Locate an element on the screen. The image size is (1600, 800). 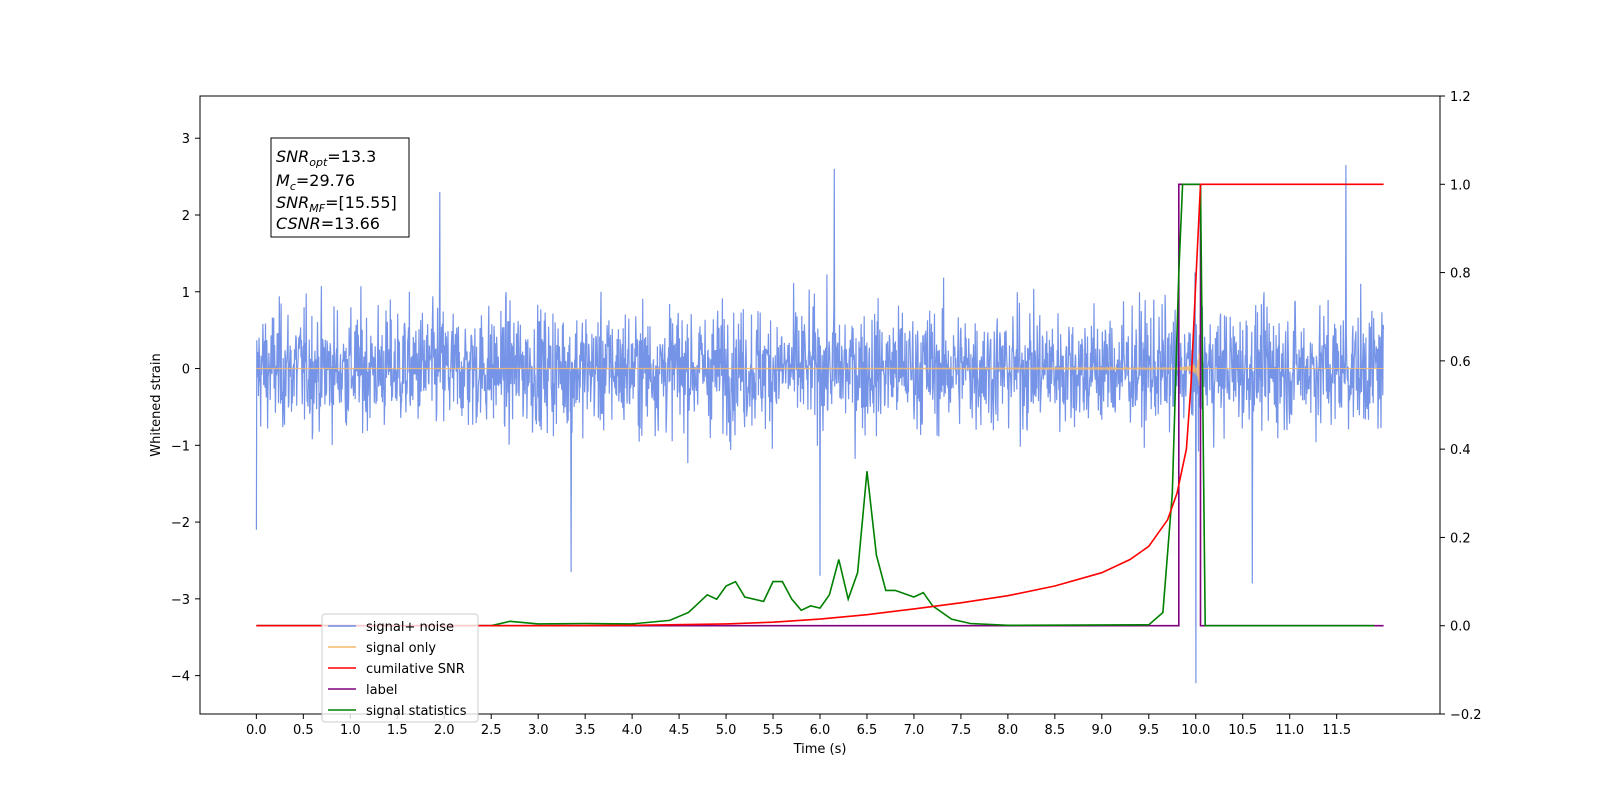
x-tick-label: 2.5 is located at coordinates (491, 730).